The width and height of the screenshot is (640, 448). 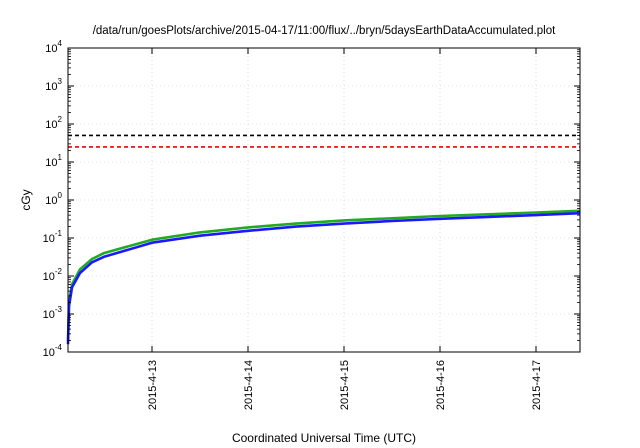 What do you see at coordinates (53, 85) in the screenshot?
I see `y-tick-label: 10³` at bounding box center [53, 85].